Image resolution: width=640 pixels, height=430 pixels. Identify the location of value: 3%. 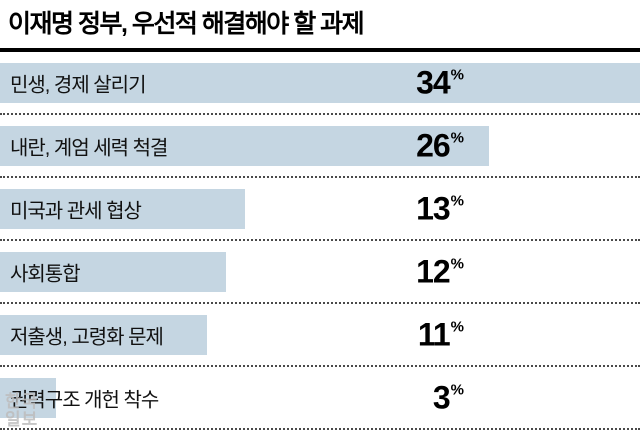
(448, 397).